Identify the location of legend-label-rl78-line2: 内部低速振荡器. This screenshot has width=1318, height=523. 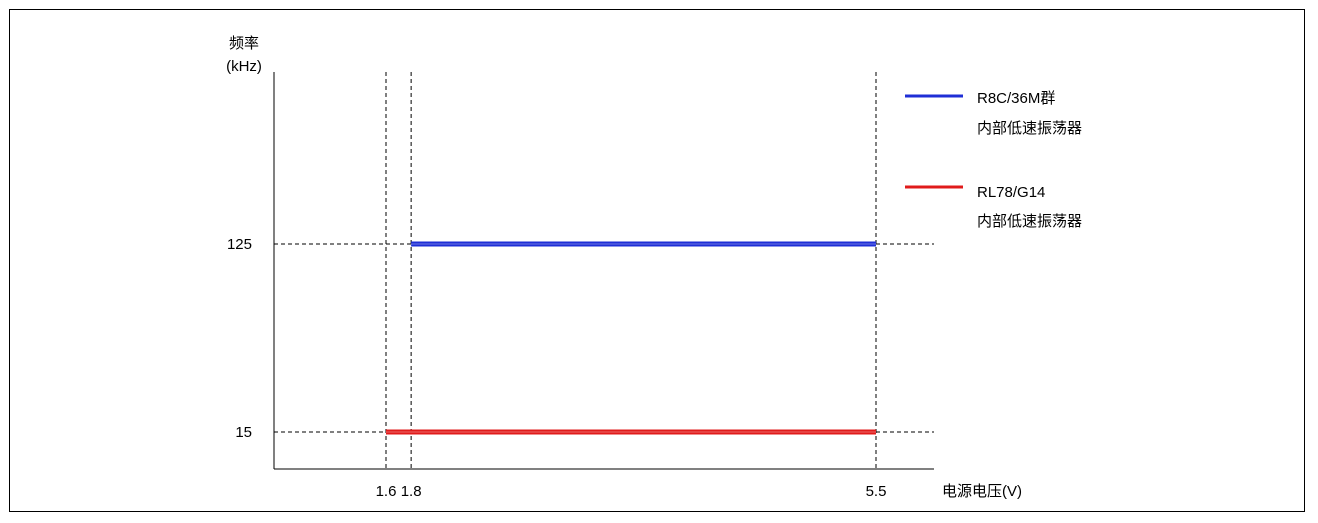
(1029, 221).